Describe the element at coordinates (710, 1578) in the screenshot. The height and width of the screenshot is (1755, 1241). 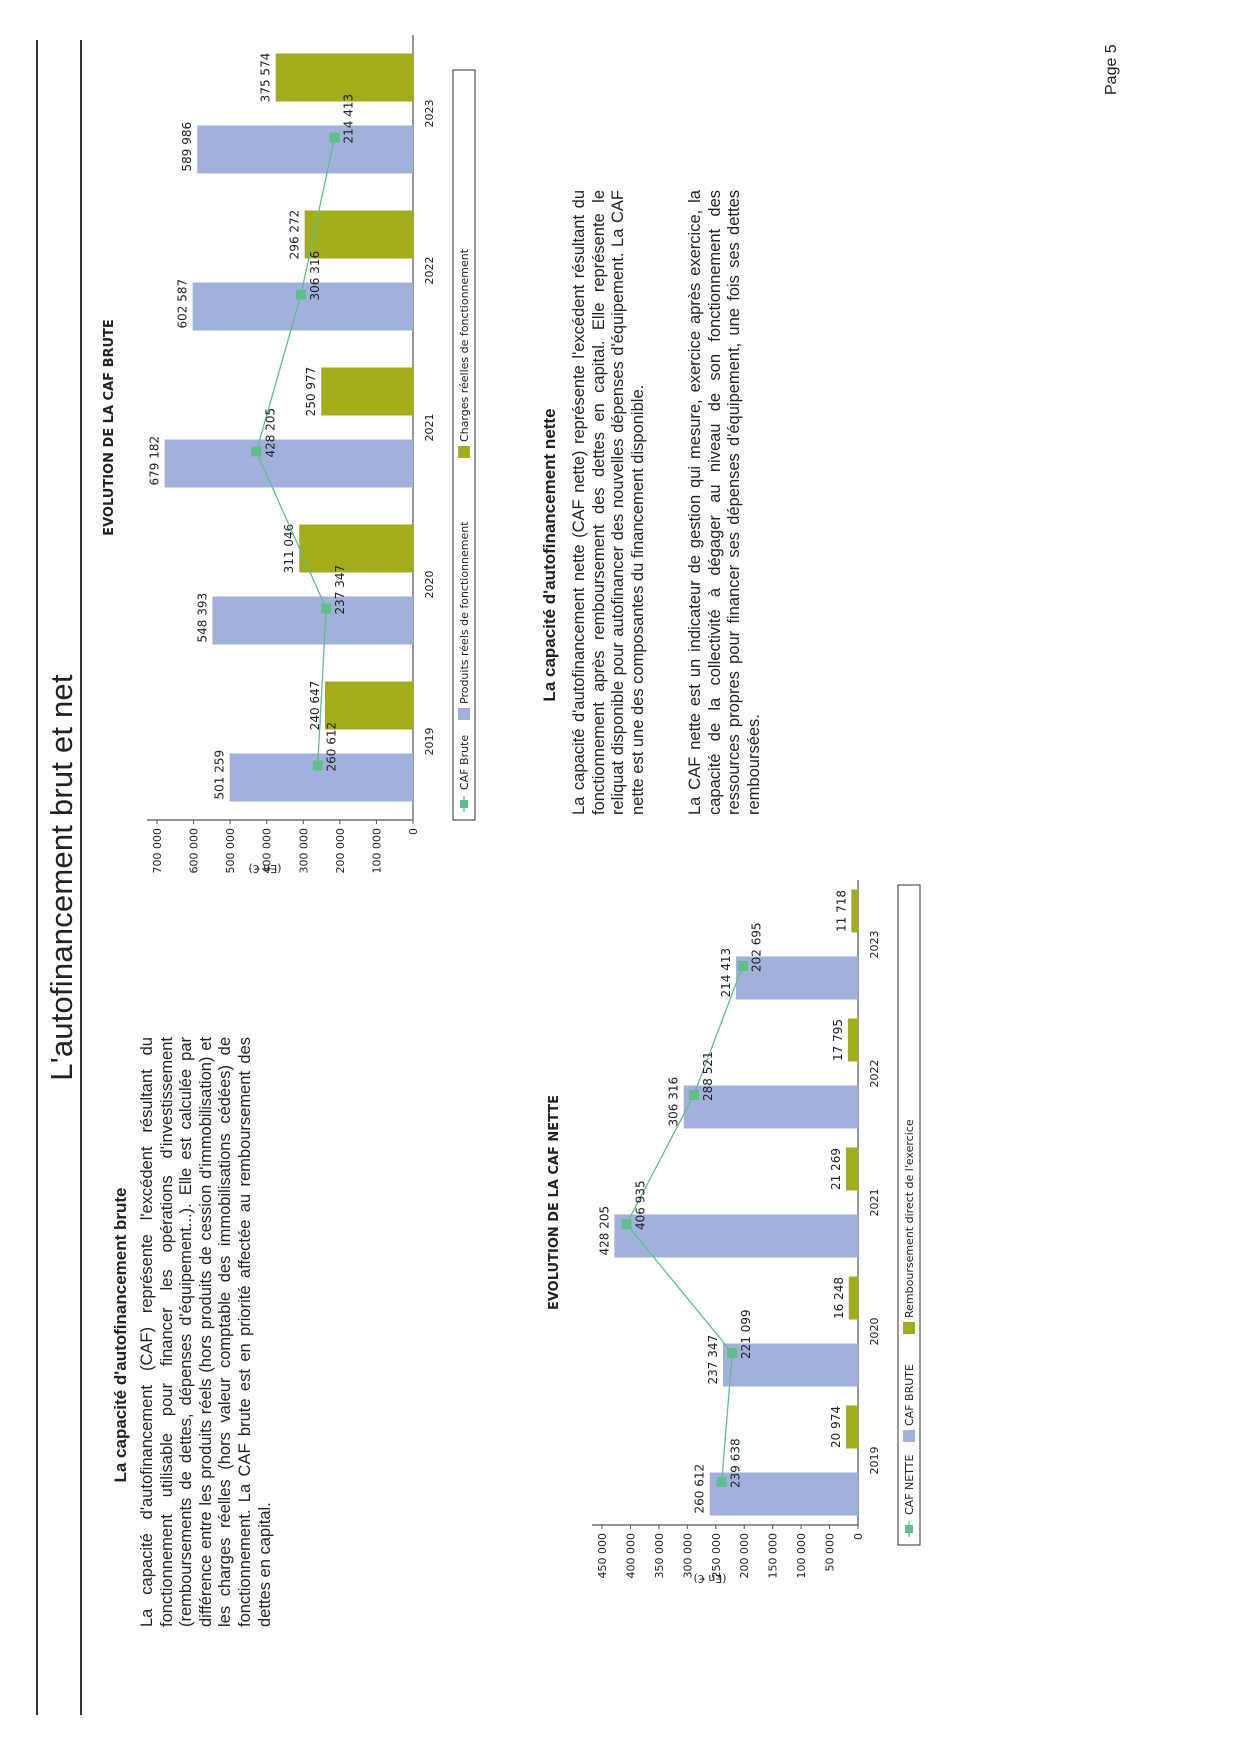
I see `caf-nette-y-label: (En €)` at that location.